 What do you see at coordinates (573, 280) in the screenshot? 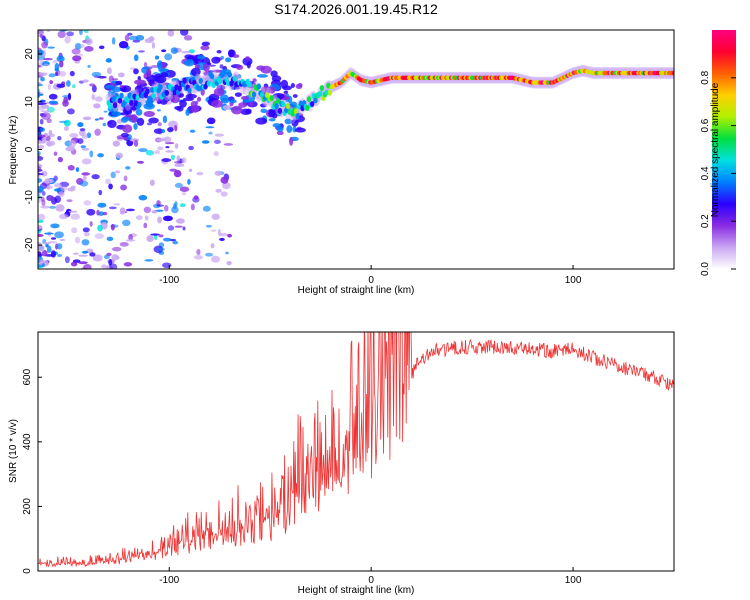
I see `spectrogram-x-tick-label: 100` at bounding box center [573, 280].